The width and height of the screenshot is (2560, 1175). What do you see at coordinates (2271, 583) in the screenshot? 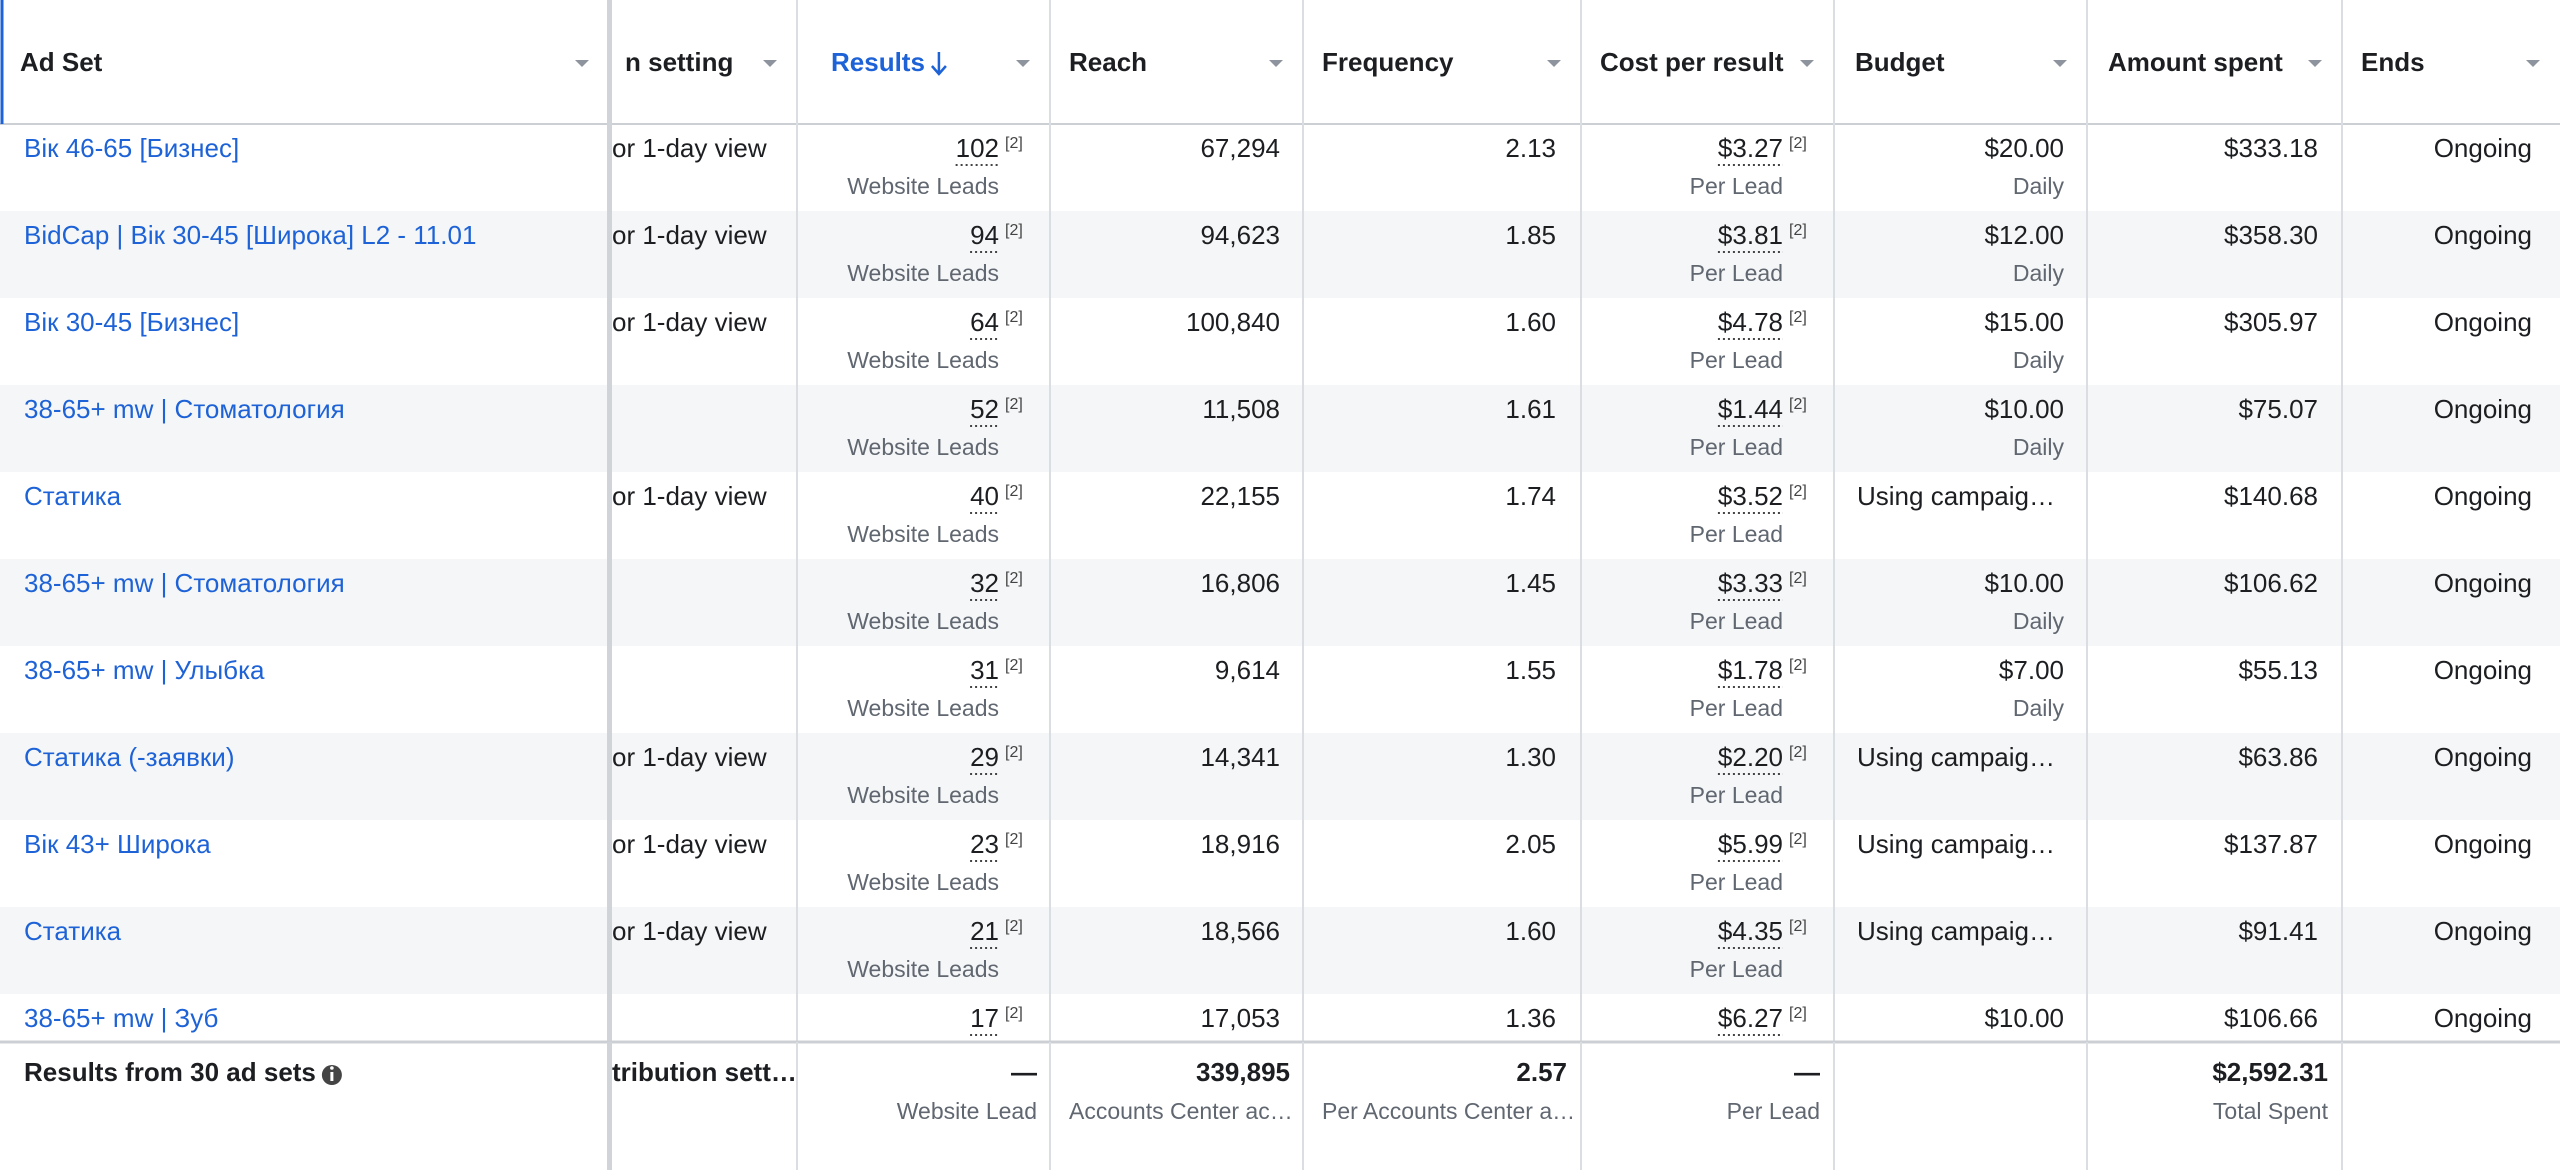
I see `cell-text: $106.62` at bounding box center [2271, 583].